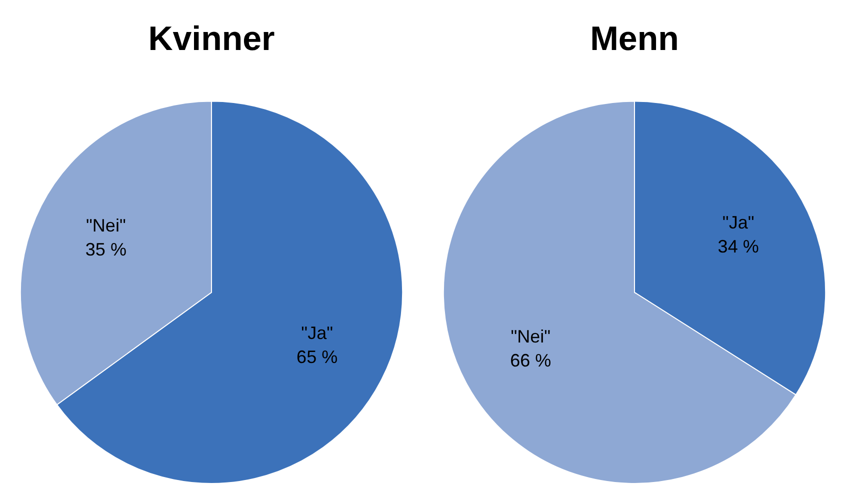 The width and height of the screenshot is (846, 488). I want to click on data-label: 34 %, so click(738, 246).